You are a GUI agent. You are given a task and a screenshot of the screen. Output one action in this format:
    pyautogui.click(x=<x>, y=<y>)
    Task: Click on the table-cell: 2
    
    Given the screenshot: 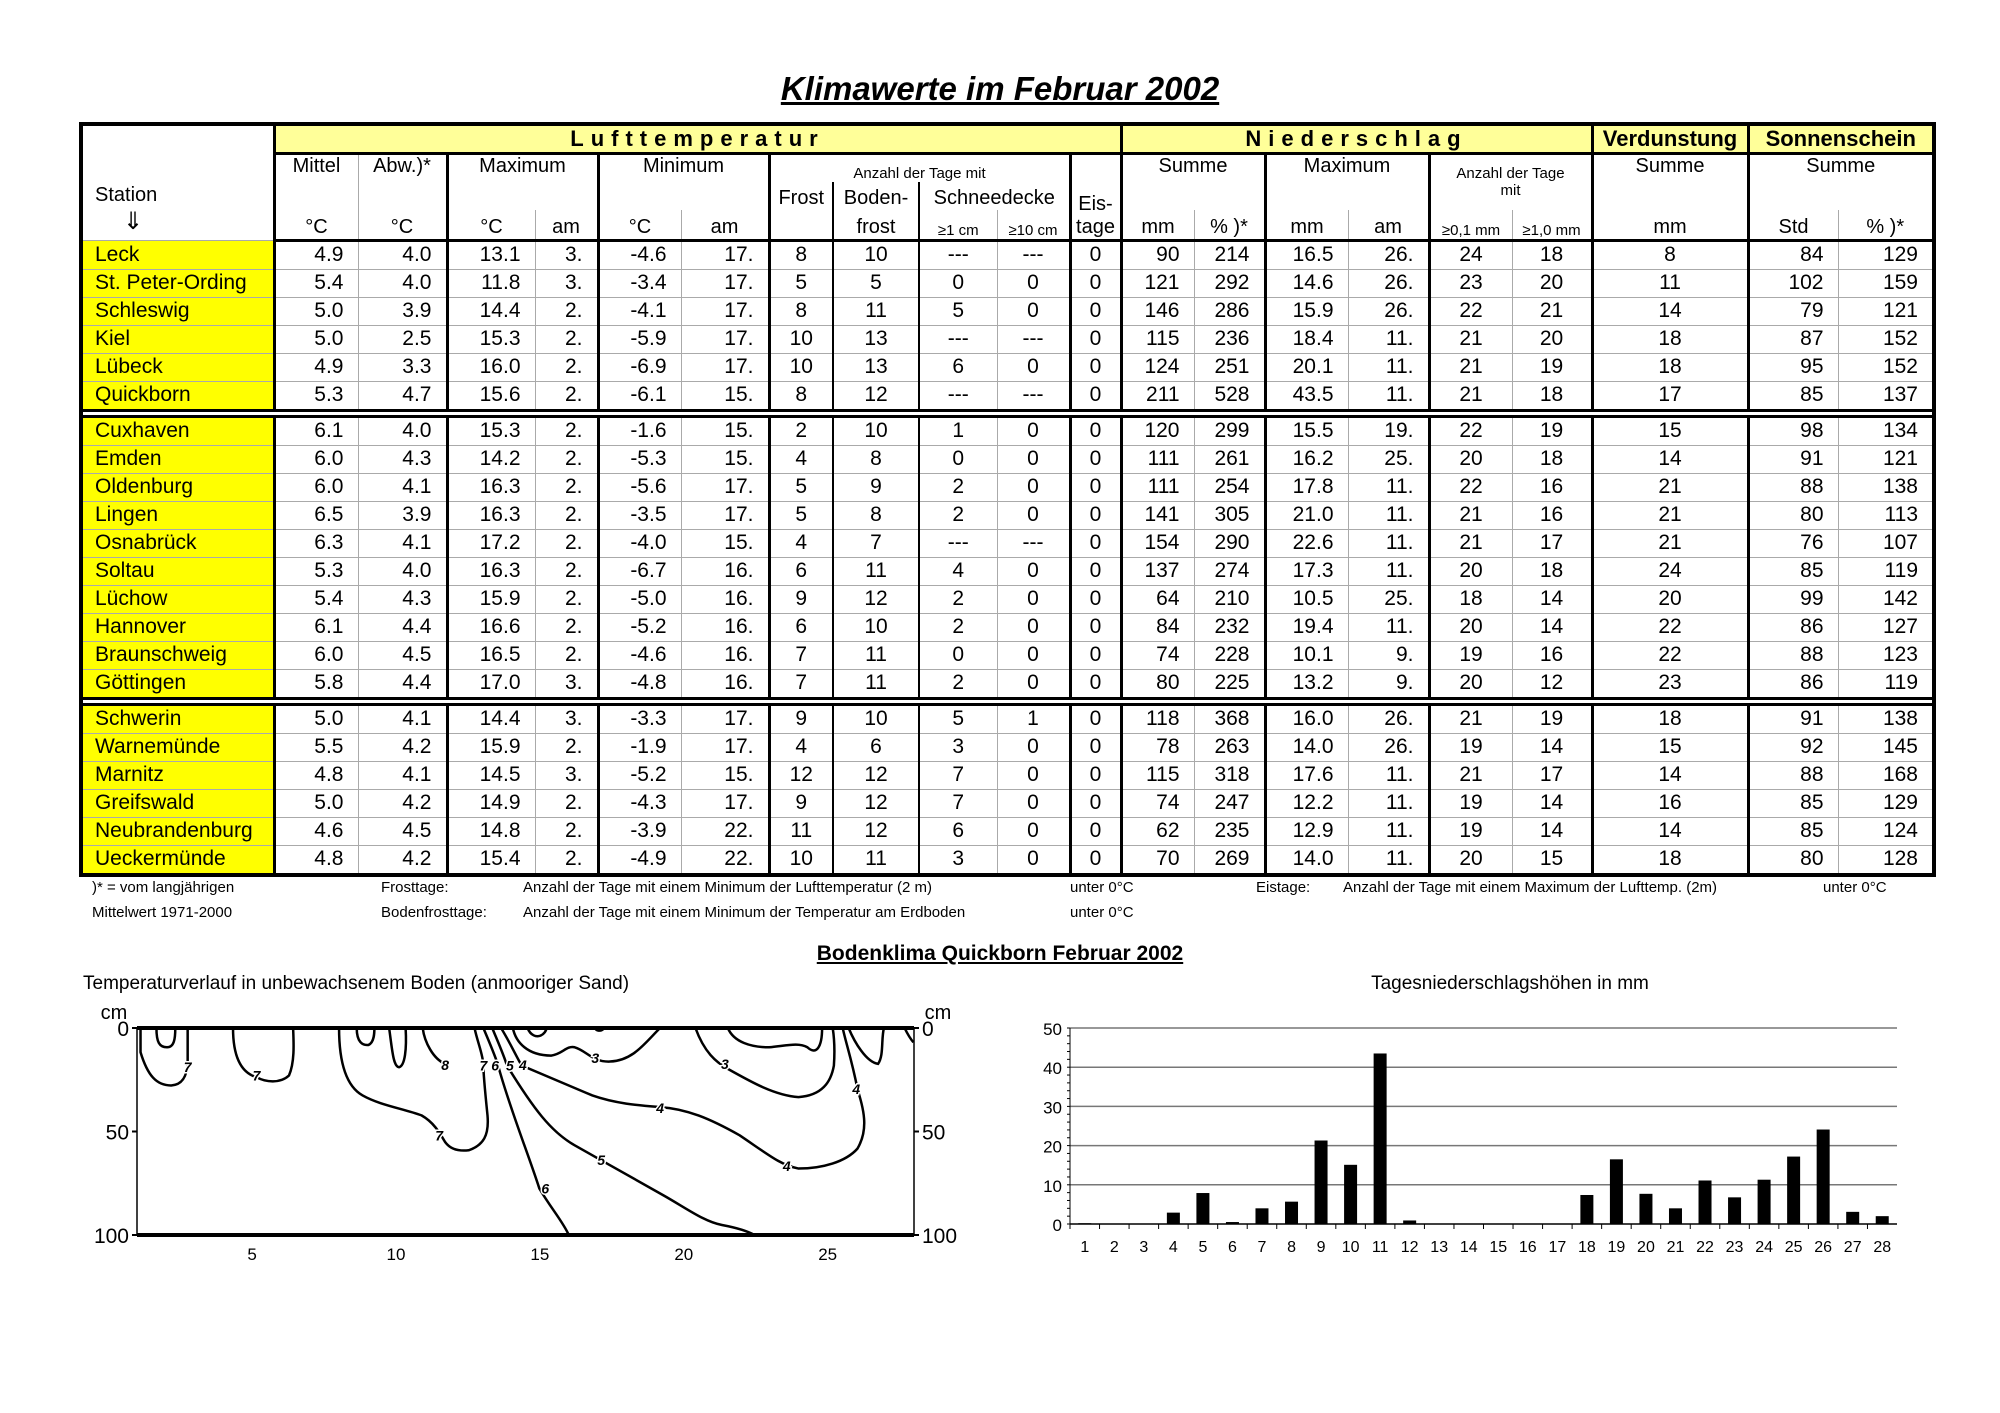 What is the action you would take?
    pyautogui.click(x=958, y=683)
    